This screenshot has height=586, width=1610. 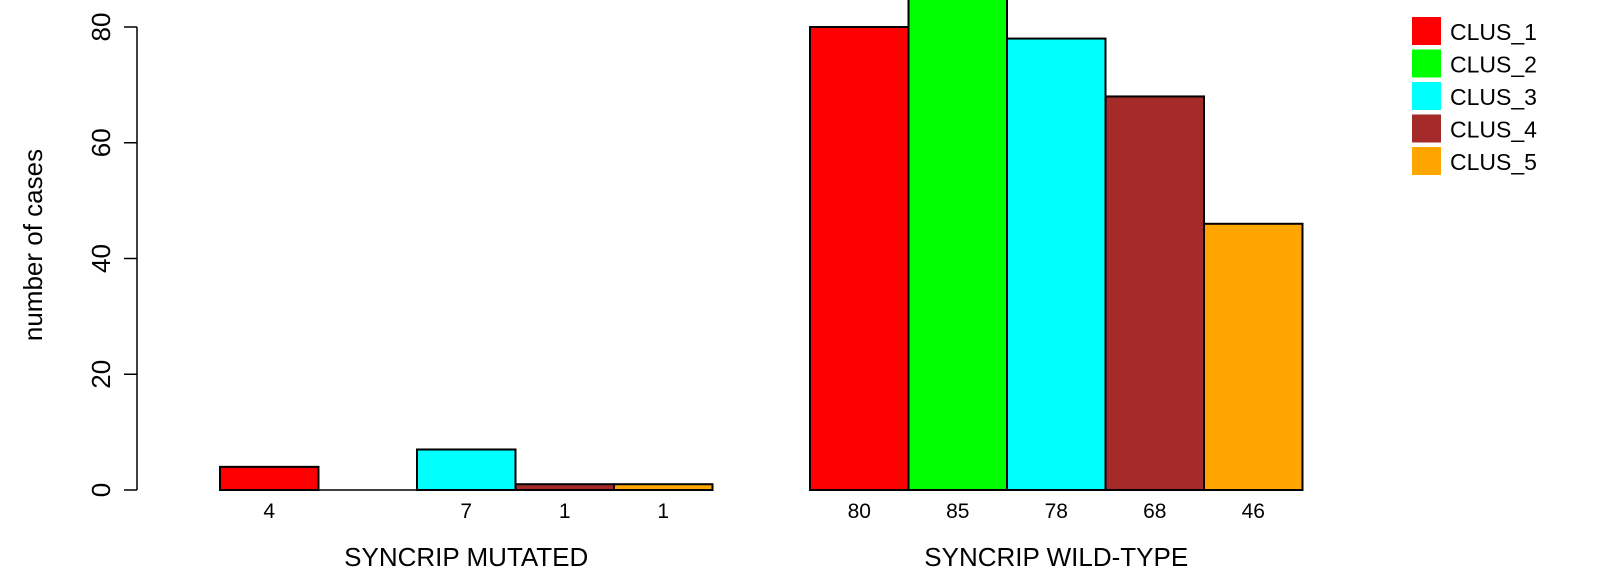 I want to click on y-tick-label: 80, so click(x=101, y=27).